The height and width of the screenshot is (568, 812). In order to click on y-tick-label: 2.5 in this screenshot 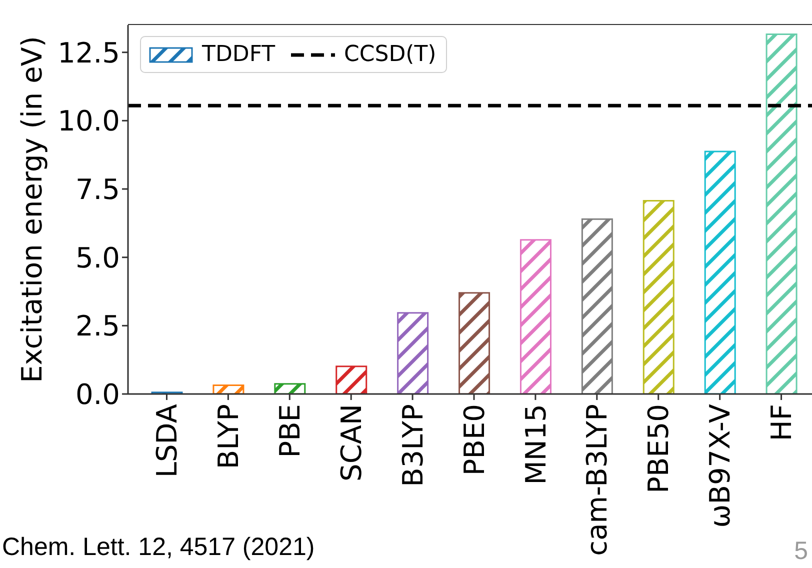, I will do `click(97, 326)`.